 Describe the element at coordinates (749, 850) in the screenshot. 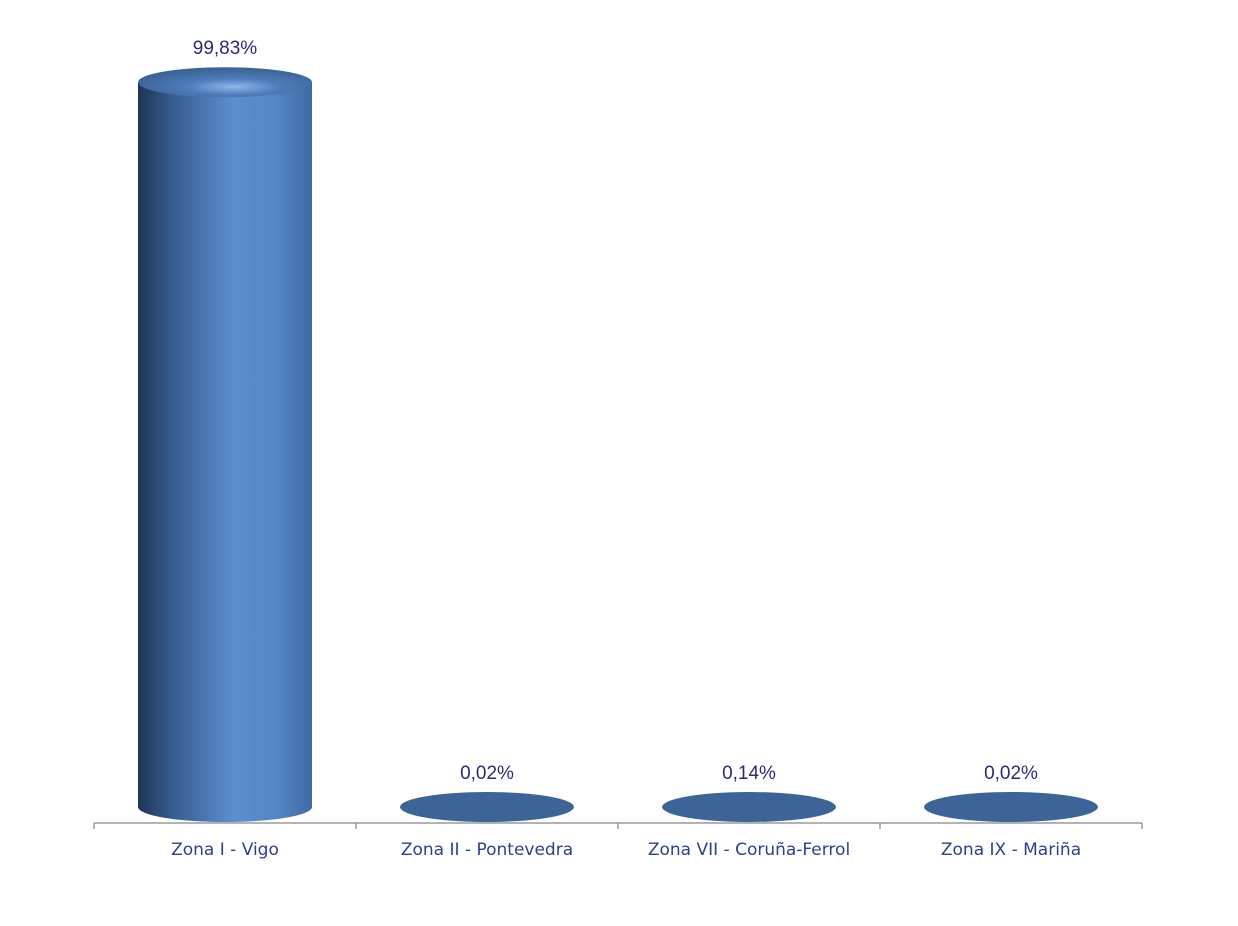

I see `tick-label: Zona VII - Coruña-Ferrol` at that location.